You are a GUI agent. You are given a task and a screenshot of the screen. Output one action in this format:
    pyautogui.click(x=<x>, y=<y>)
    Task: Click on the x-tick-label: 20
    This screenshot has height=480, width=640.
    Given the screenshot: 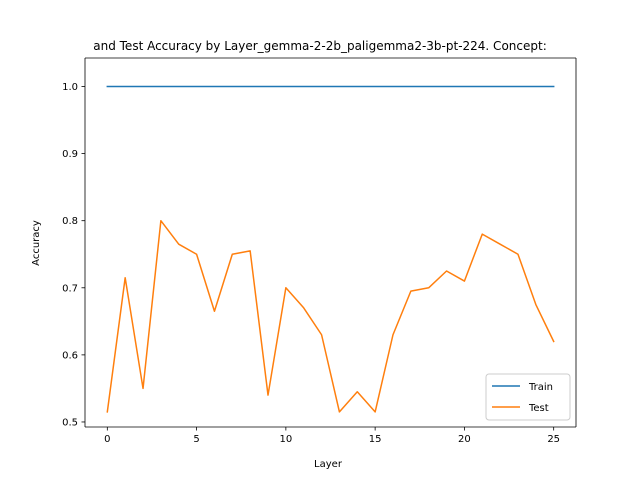 What is the action you would take?
    pyautogui.click(x=464, y=439)
    